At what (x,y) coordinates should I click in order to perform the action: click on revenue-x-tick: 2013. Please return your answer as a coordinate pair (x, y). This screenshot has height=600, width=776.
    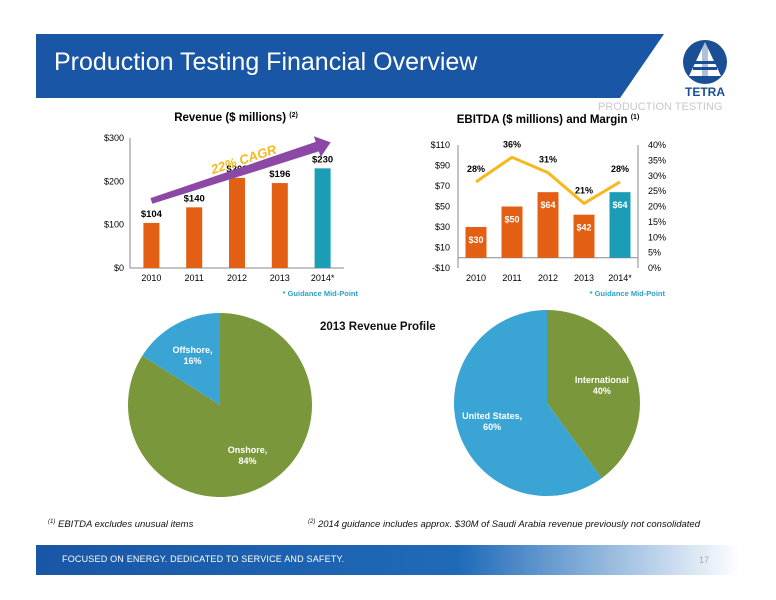
    Looking at the image, I should click on (280, 278).